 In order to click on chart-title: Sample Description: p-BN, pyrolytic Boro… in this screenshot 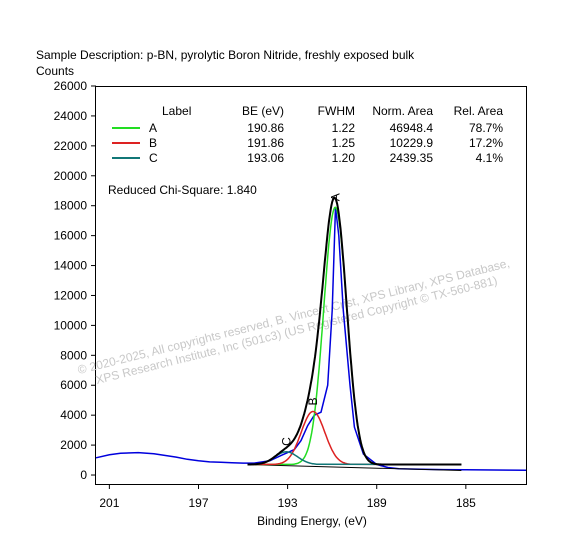, I will do `click(225, 55)`.